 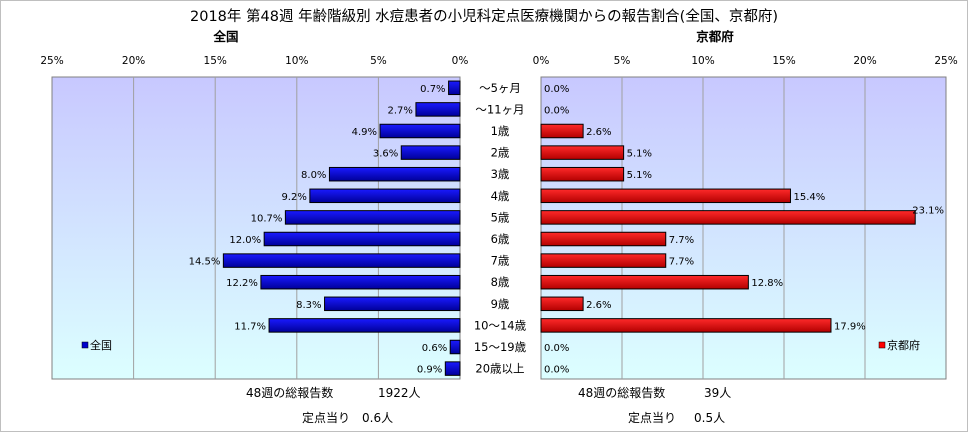 I want to click on kyoto-value-label: 15.4%, so click(x=809, y=197).